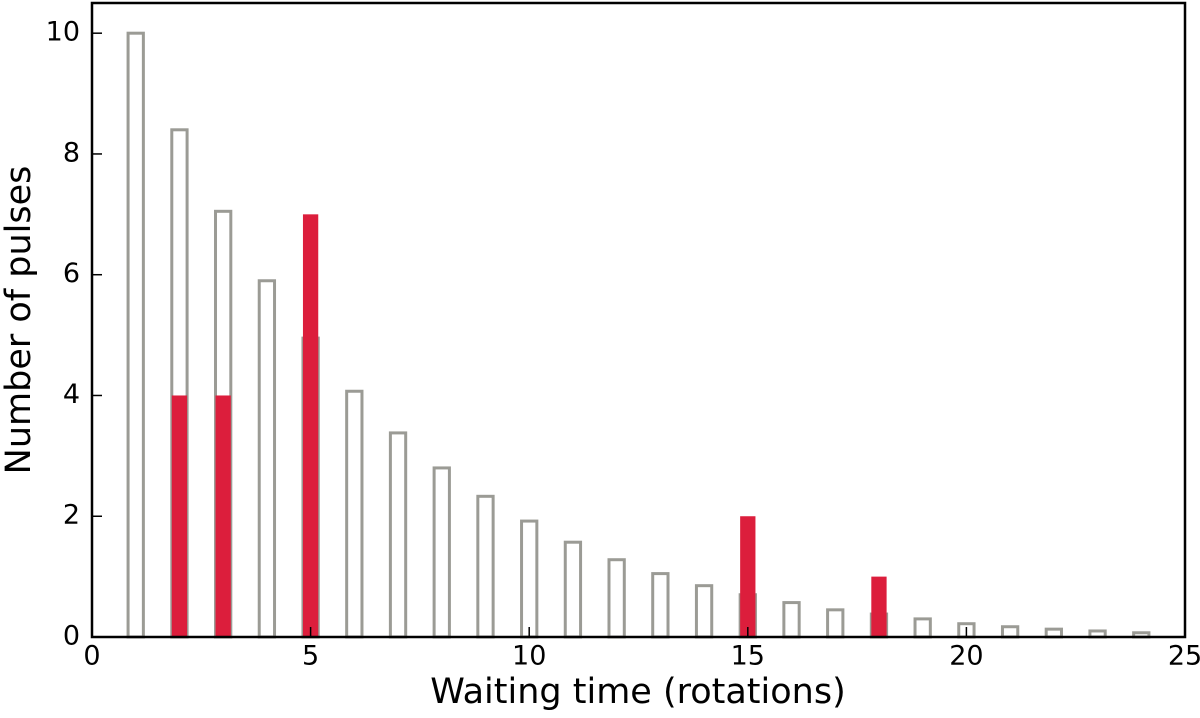 This screenshot has height=718, width=1200. What do you see at coordinates (71, 515) in the screenshot?
I see `y-tick-label: 2` at bounding box center [71, 515].